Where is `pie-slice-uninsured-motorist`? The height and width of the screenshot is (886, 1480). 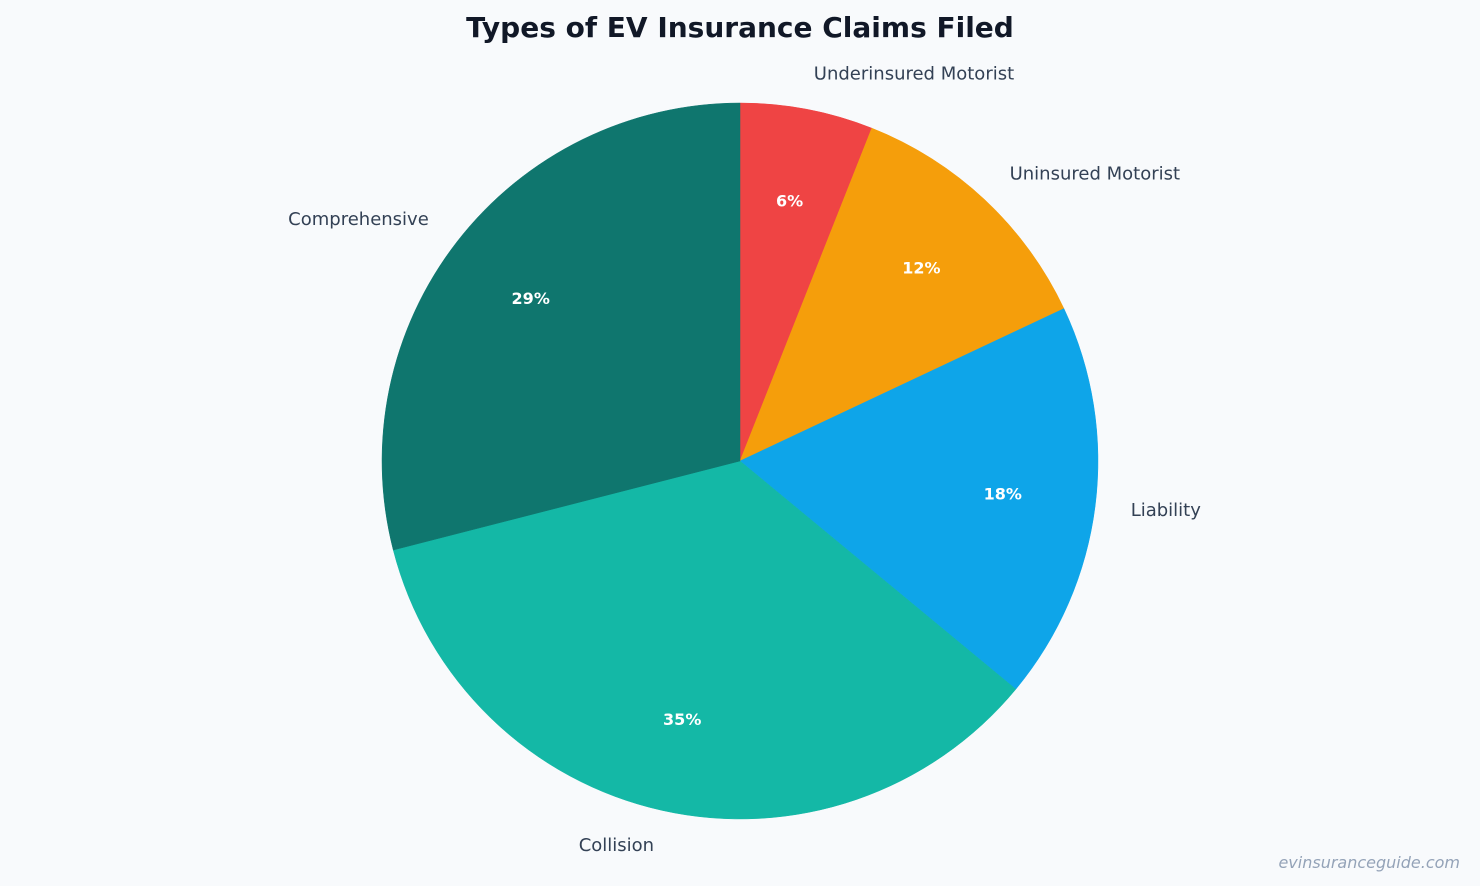 pie-slice-uninsured-motorist is located at coordinates (902, 294).